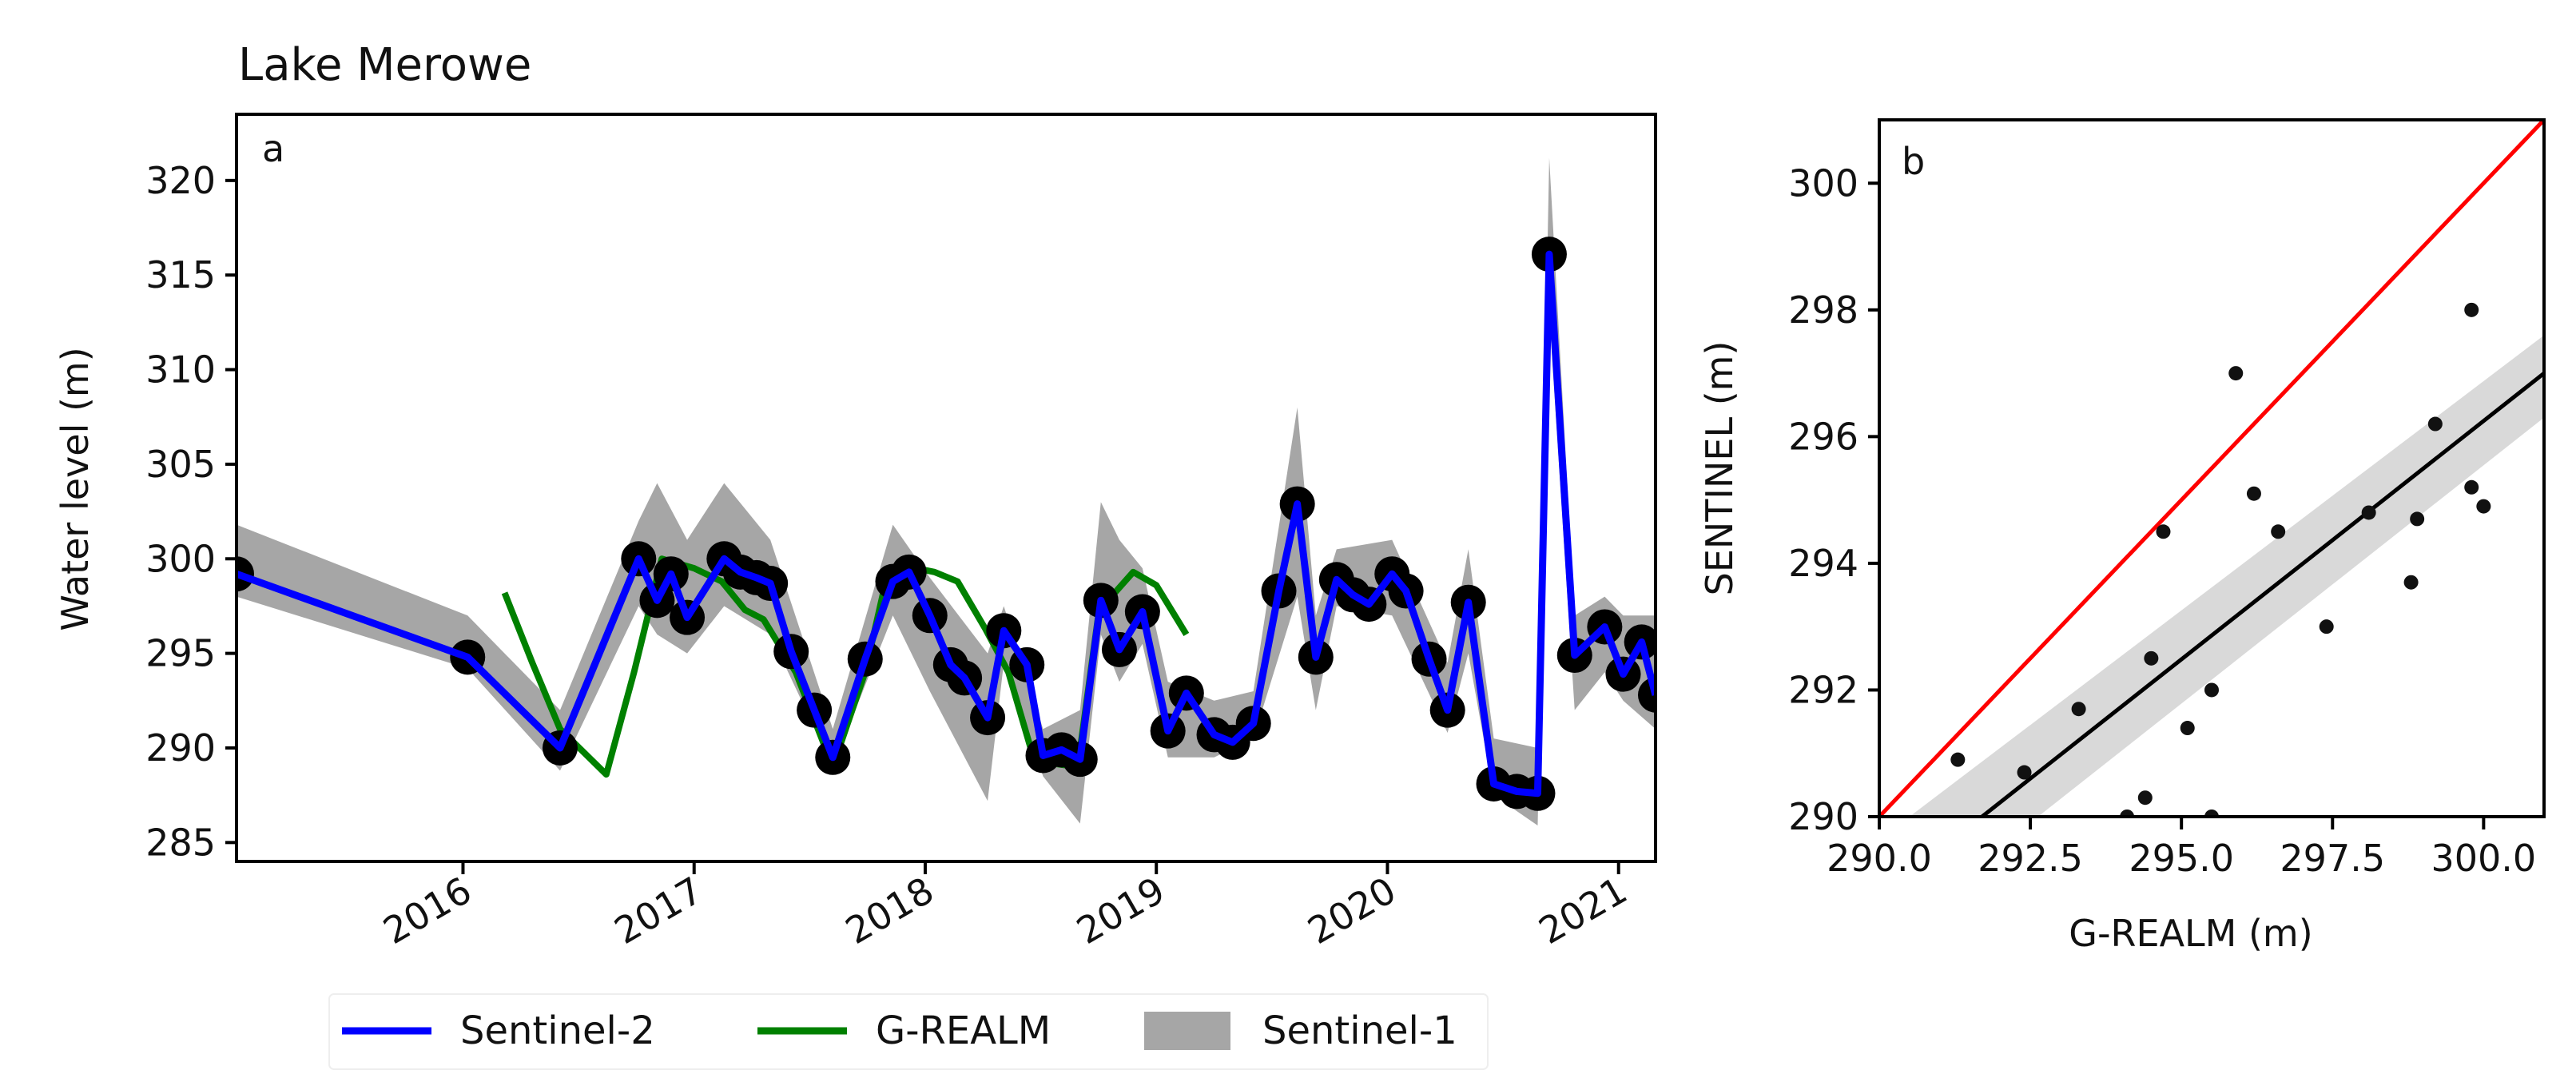  I want to click on legend-item-sentinel-1: Sentinel-1, so click(1300, 1030).